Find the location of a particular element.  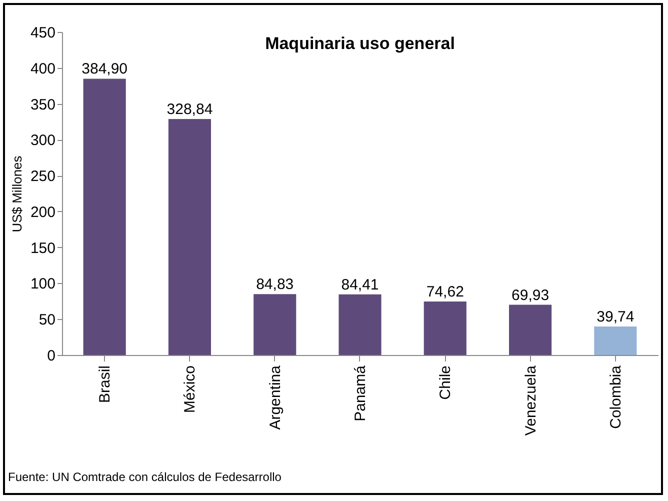

y-tick-label: 250 is located at coordinates (43, 177).